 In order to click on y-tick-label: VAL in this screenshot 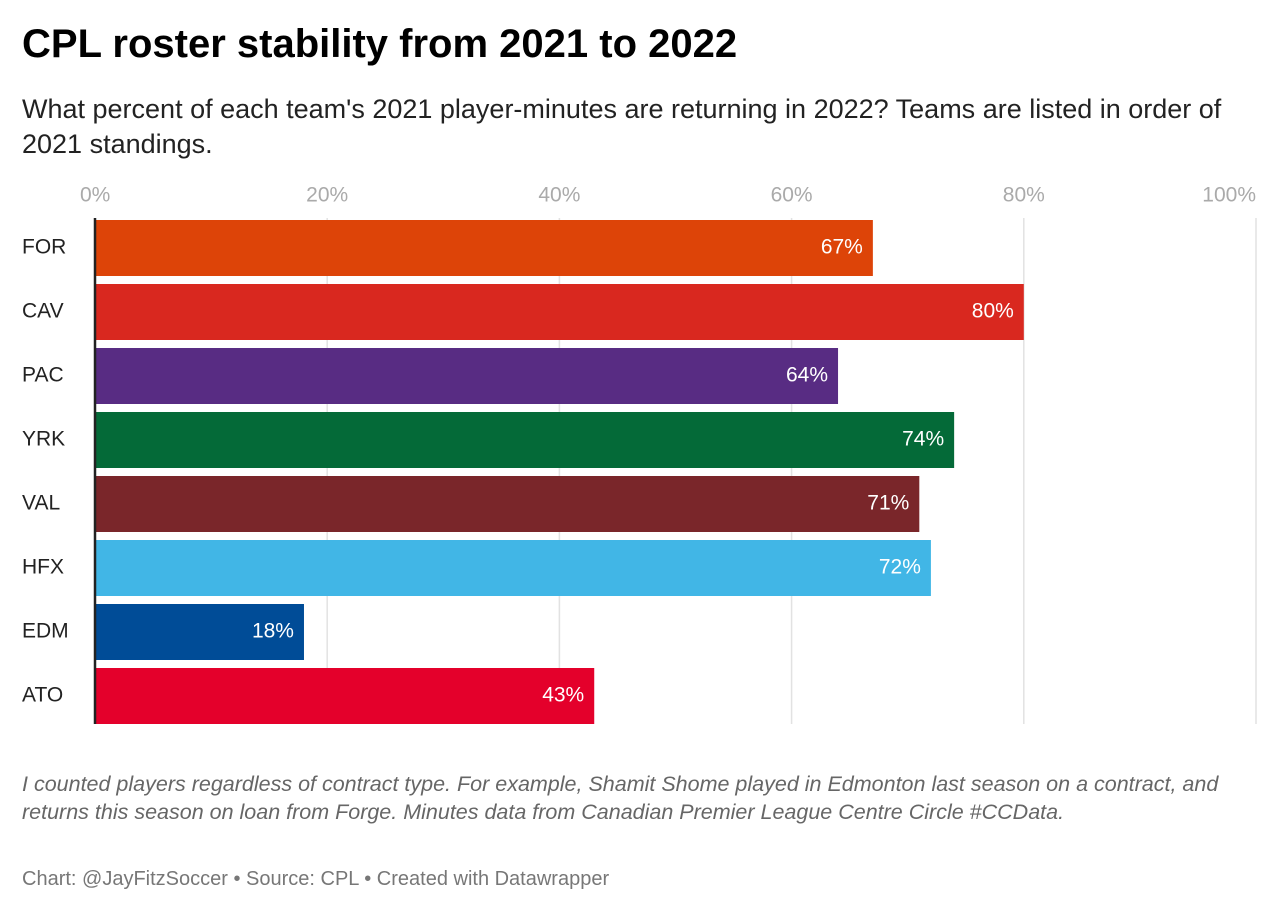, I will do `click(41, 503)`.